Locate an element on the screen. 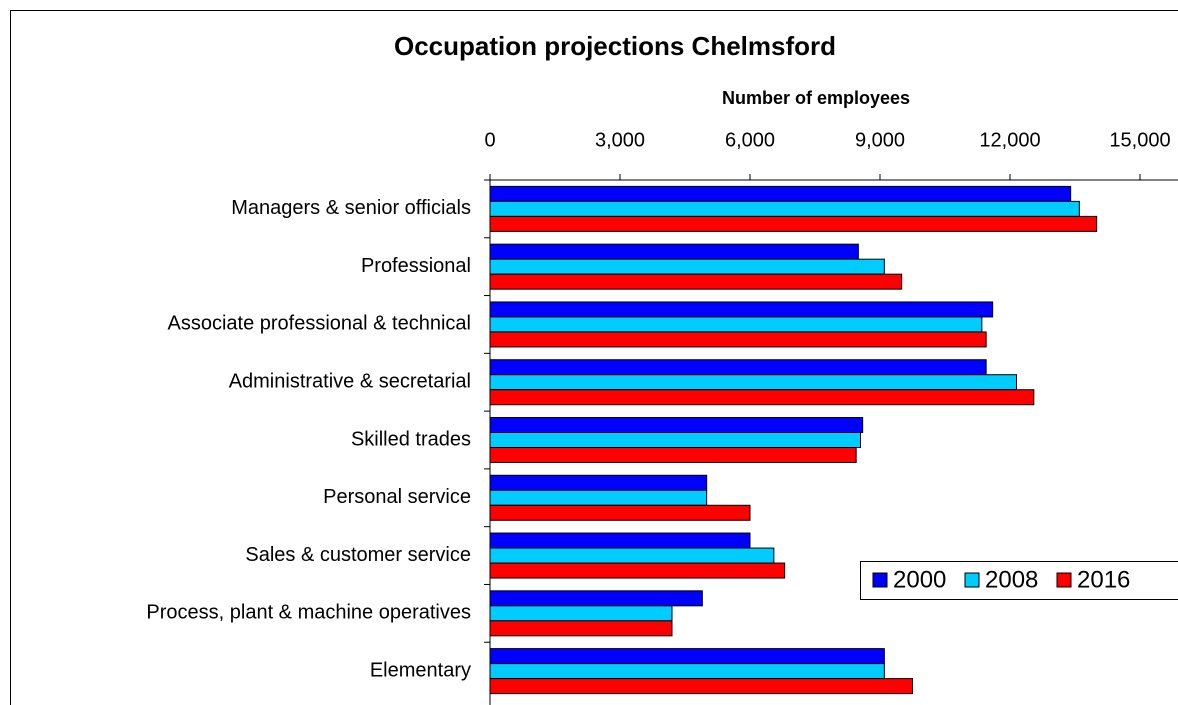 Image resolution: width=1178 pixels, height=705 pixels. y-tick-label: Personal service is located at coordinates (397, 497).